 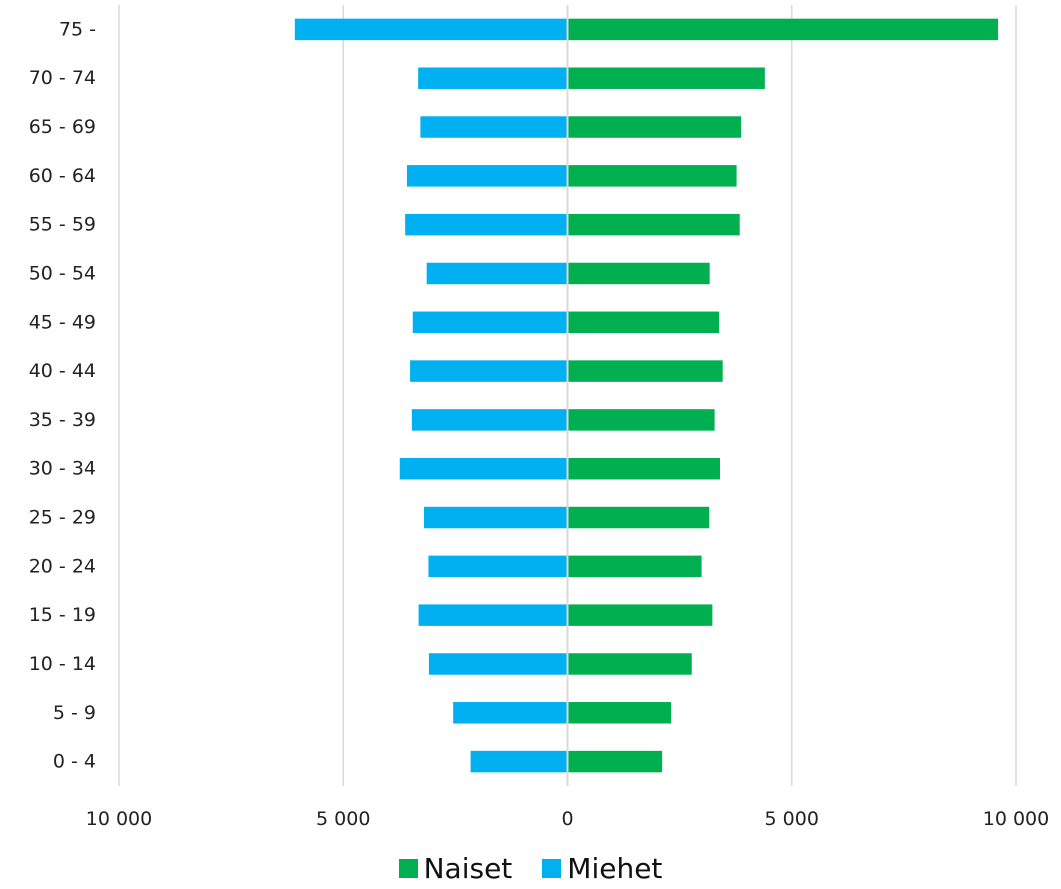 I want to click on y-tick-label: 45 - 49, so click(x=62, y=322).